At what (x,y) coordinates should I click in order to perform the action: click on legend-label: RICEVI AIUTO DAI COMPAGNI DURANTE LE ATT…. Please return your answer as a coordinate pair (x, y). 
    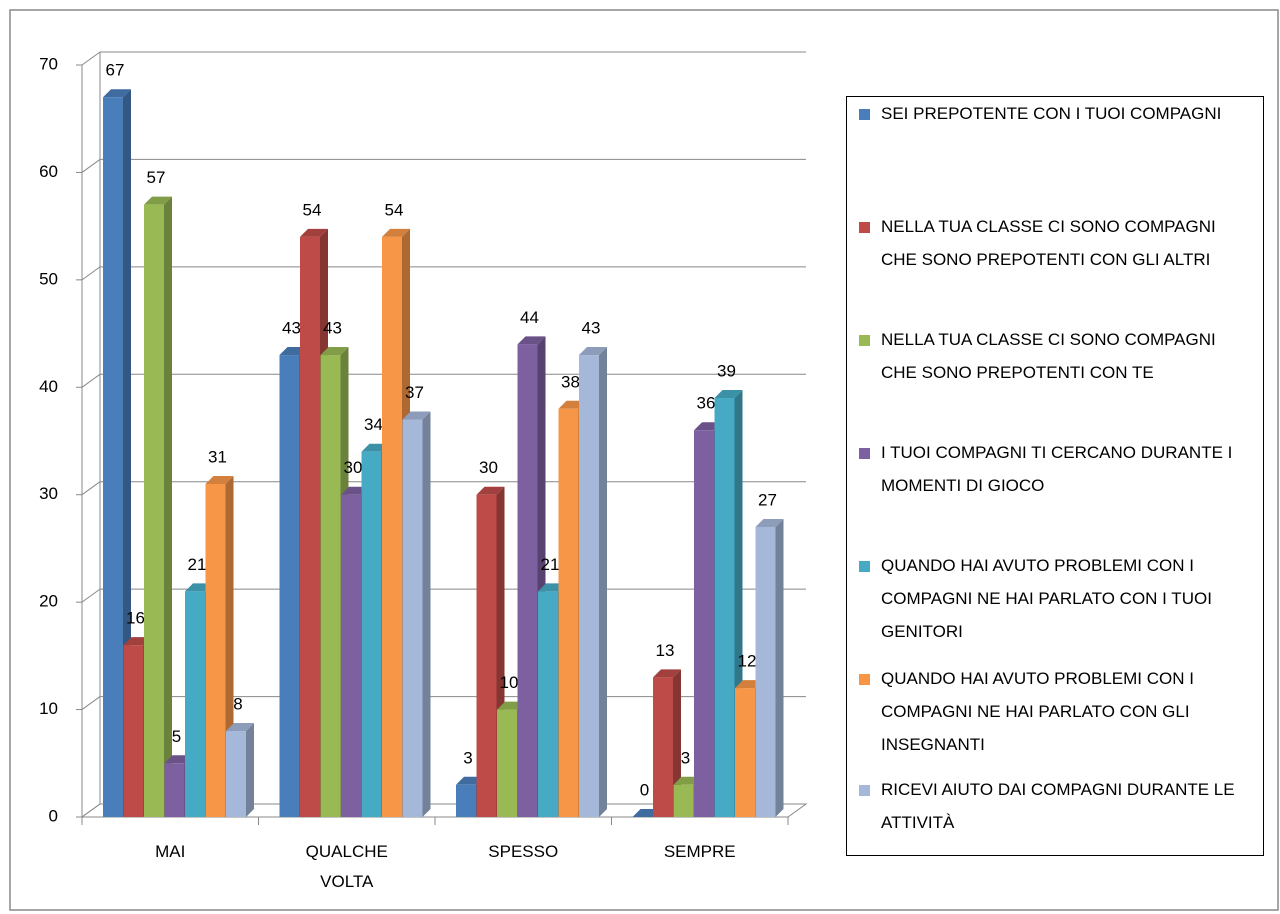
    Looking at the image, I should click on (1058, 806).